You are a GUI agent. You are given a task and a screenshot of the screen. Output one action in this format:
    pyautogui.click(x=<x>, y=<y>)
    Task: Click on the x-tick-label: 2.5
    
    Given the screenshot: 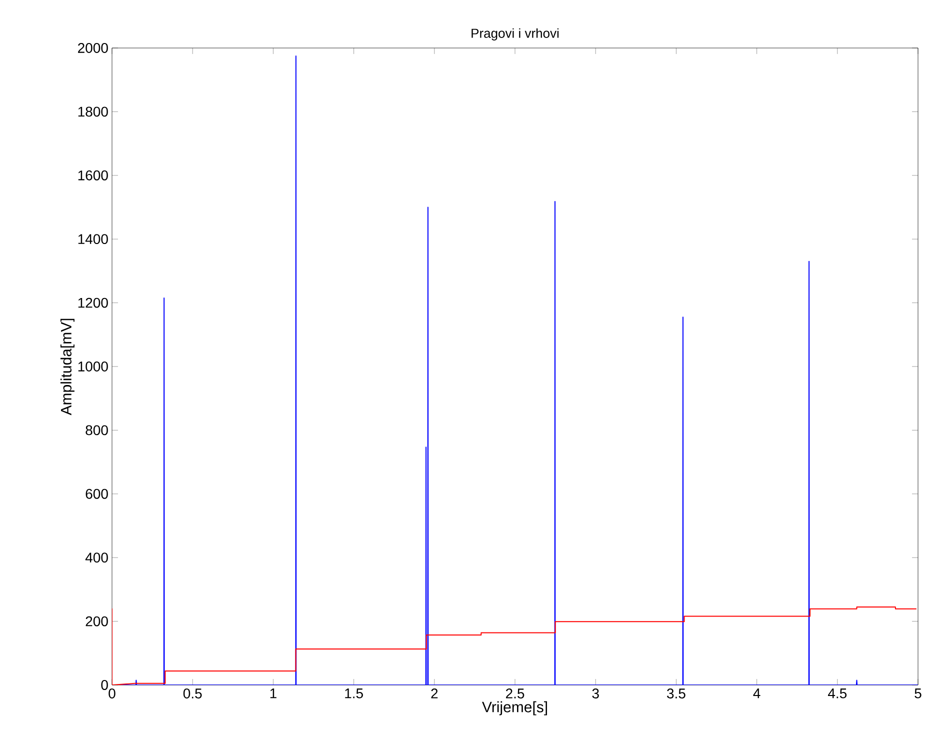 What is the action you would take?
    pyautogui.click(x=515, y=693)
    